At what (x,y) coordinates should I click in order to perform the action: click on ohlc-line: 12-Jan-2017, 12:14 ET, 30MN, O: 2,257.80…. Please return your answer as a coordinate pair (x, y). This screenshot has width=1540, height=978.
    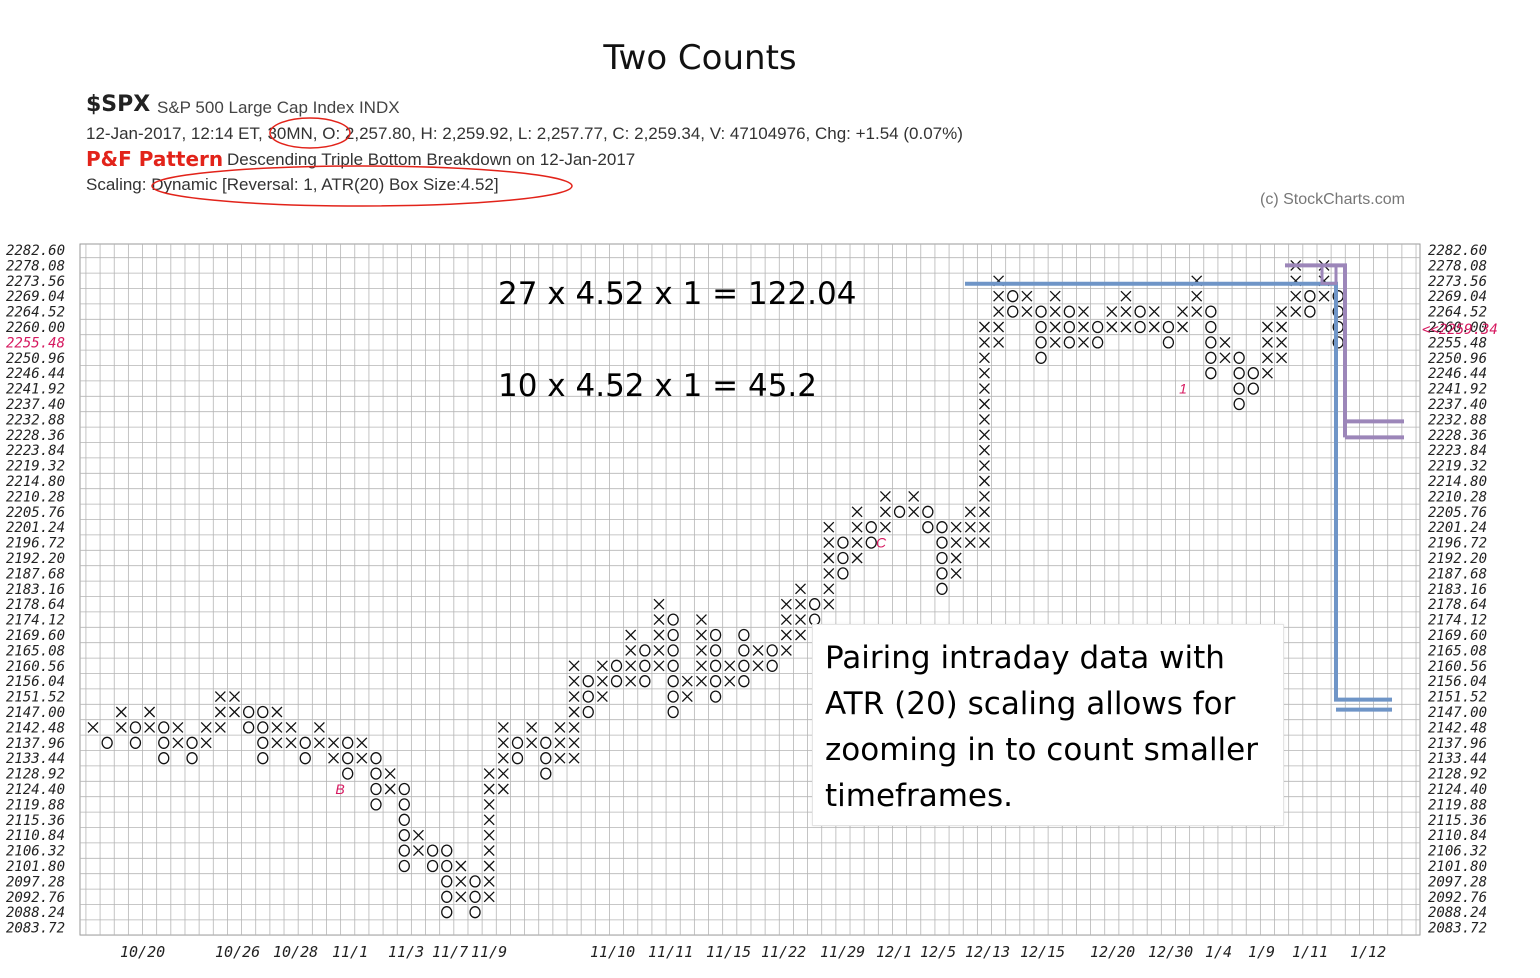
    Looking at the image, I should click on (524, 133).